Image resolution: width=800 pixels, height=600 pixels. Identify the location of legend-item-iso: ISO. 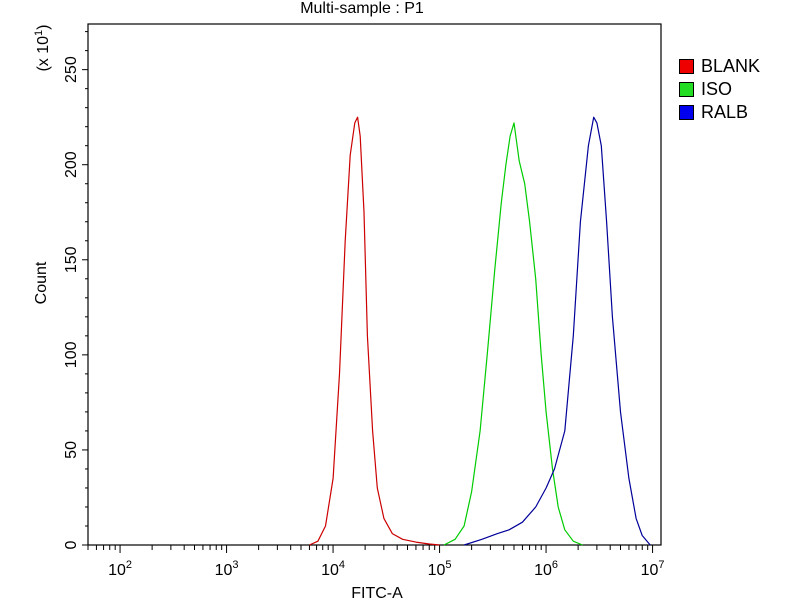
(719, 89).